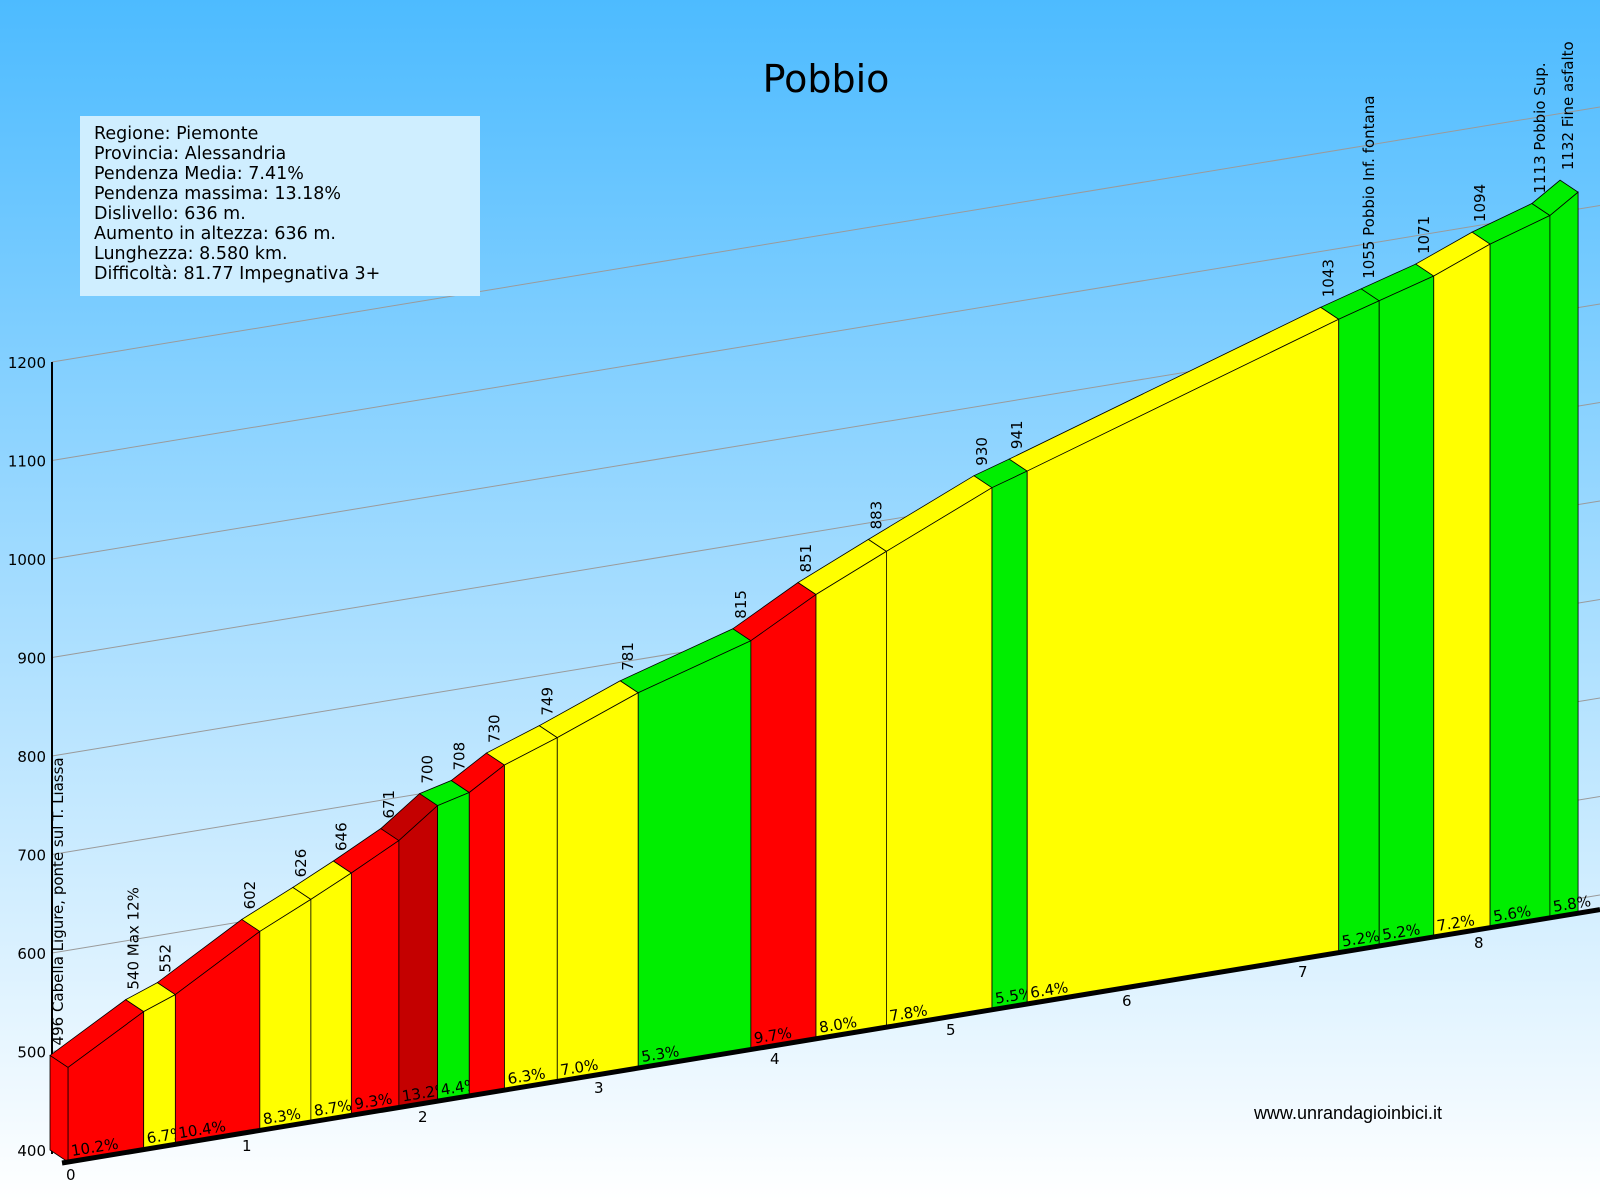 The height and width of the screenshot is (1200, 1600). I want to click on y-tick-label: 800, so click(31, 757).